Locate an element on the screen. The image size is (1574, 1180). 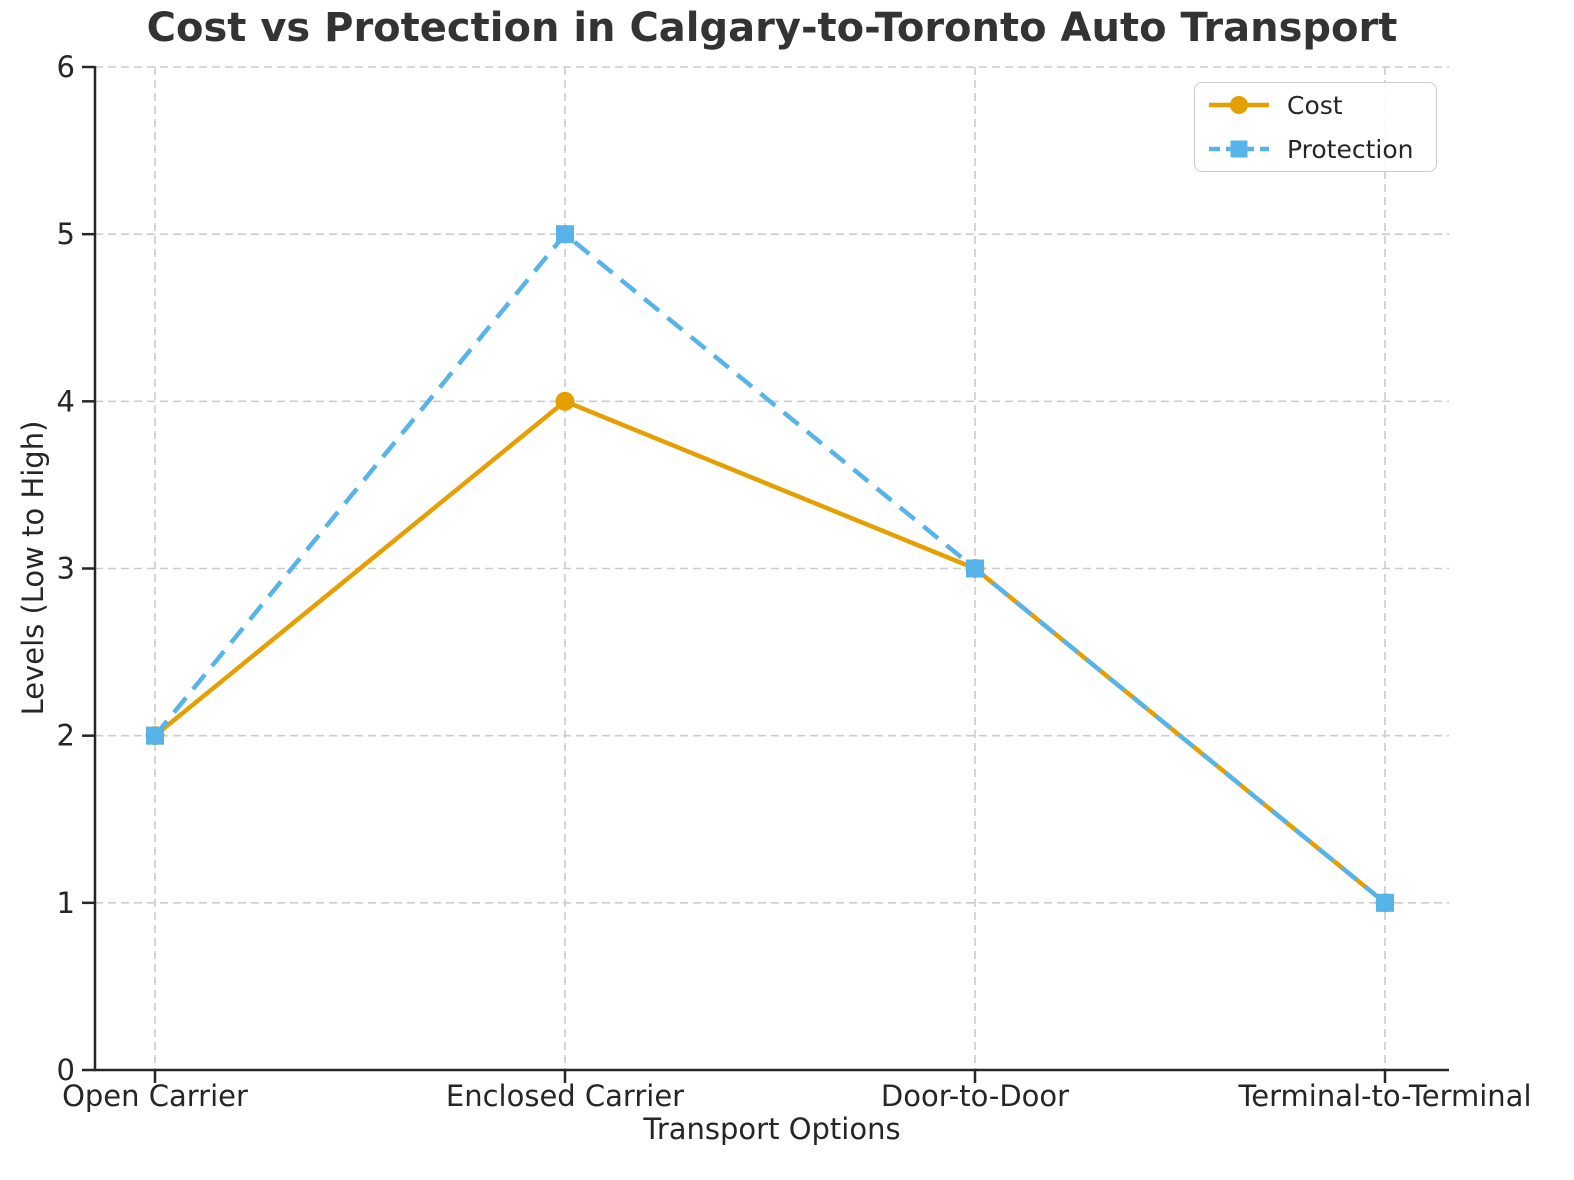
legend-entry-cost: Cost is located at coordinates (1315, 105).